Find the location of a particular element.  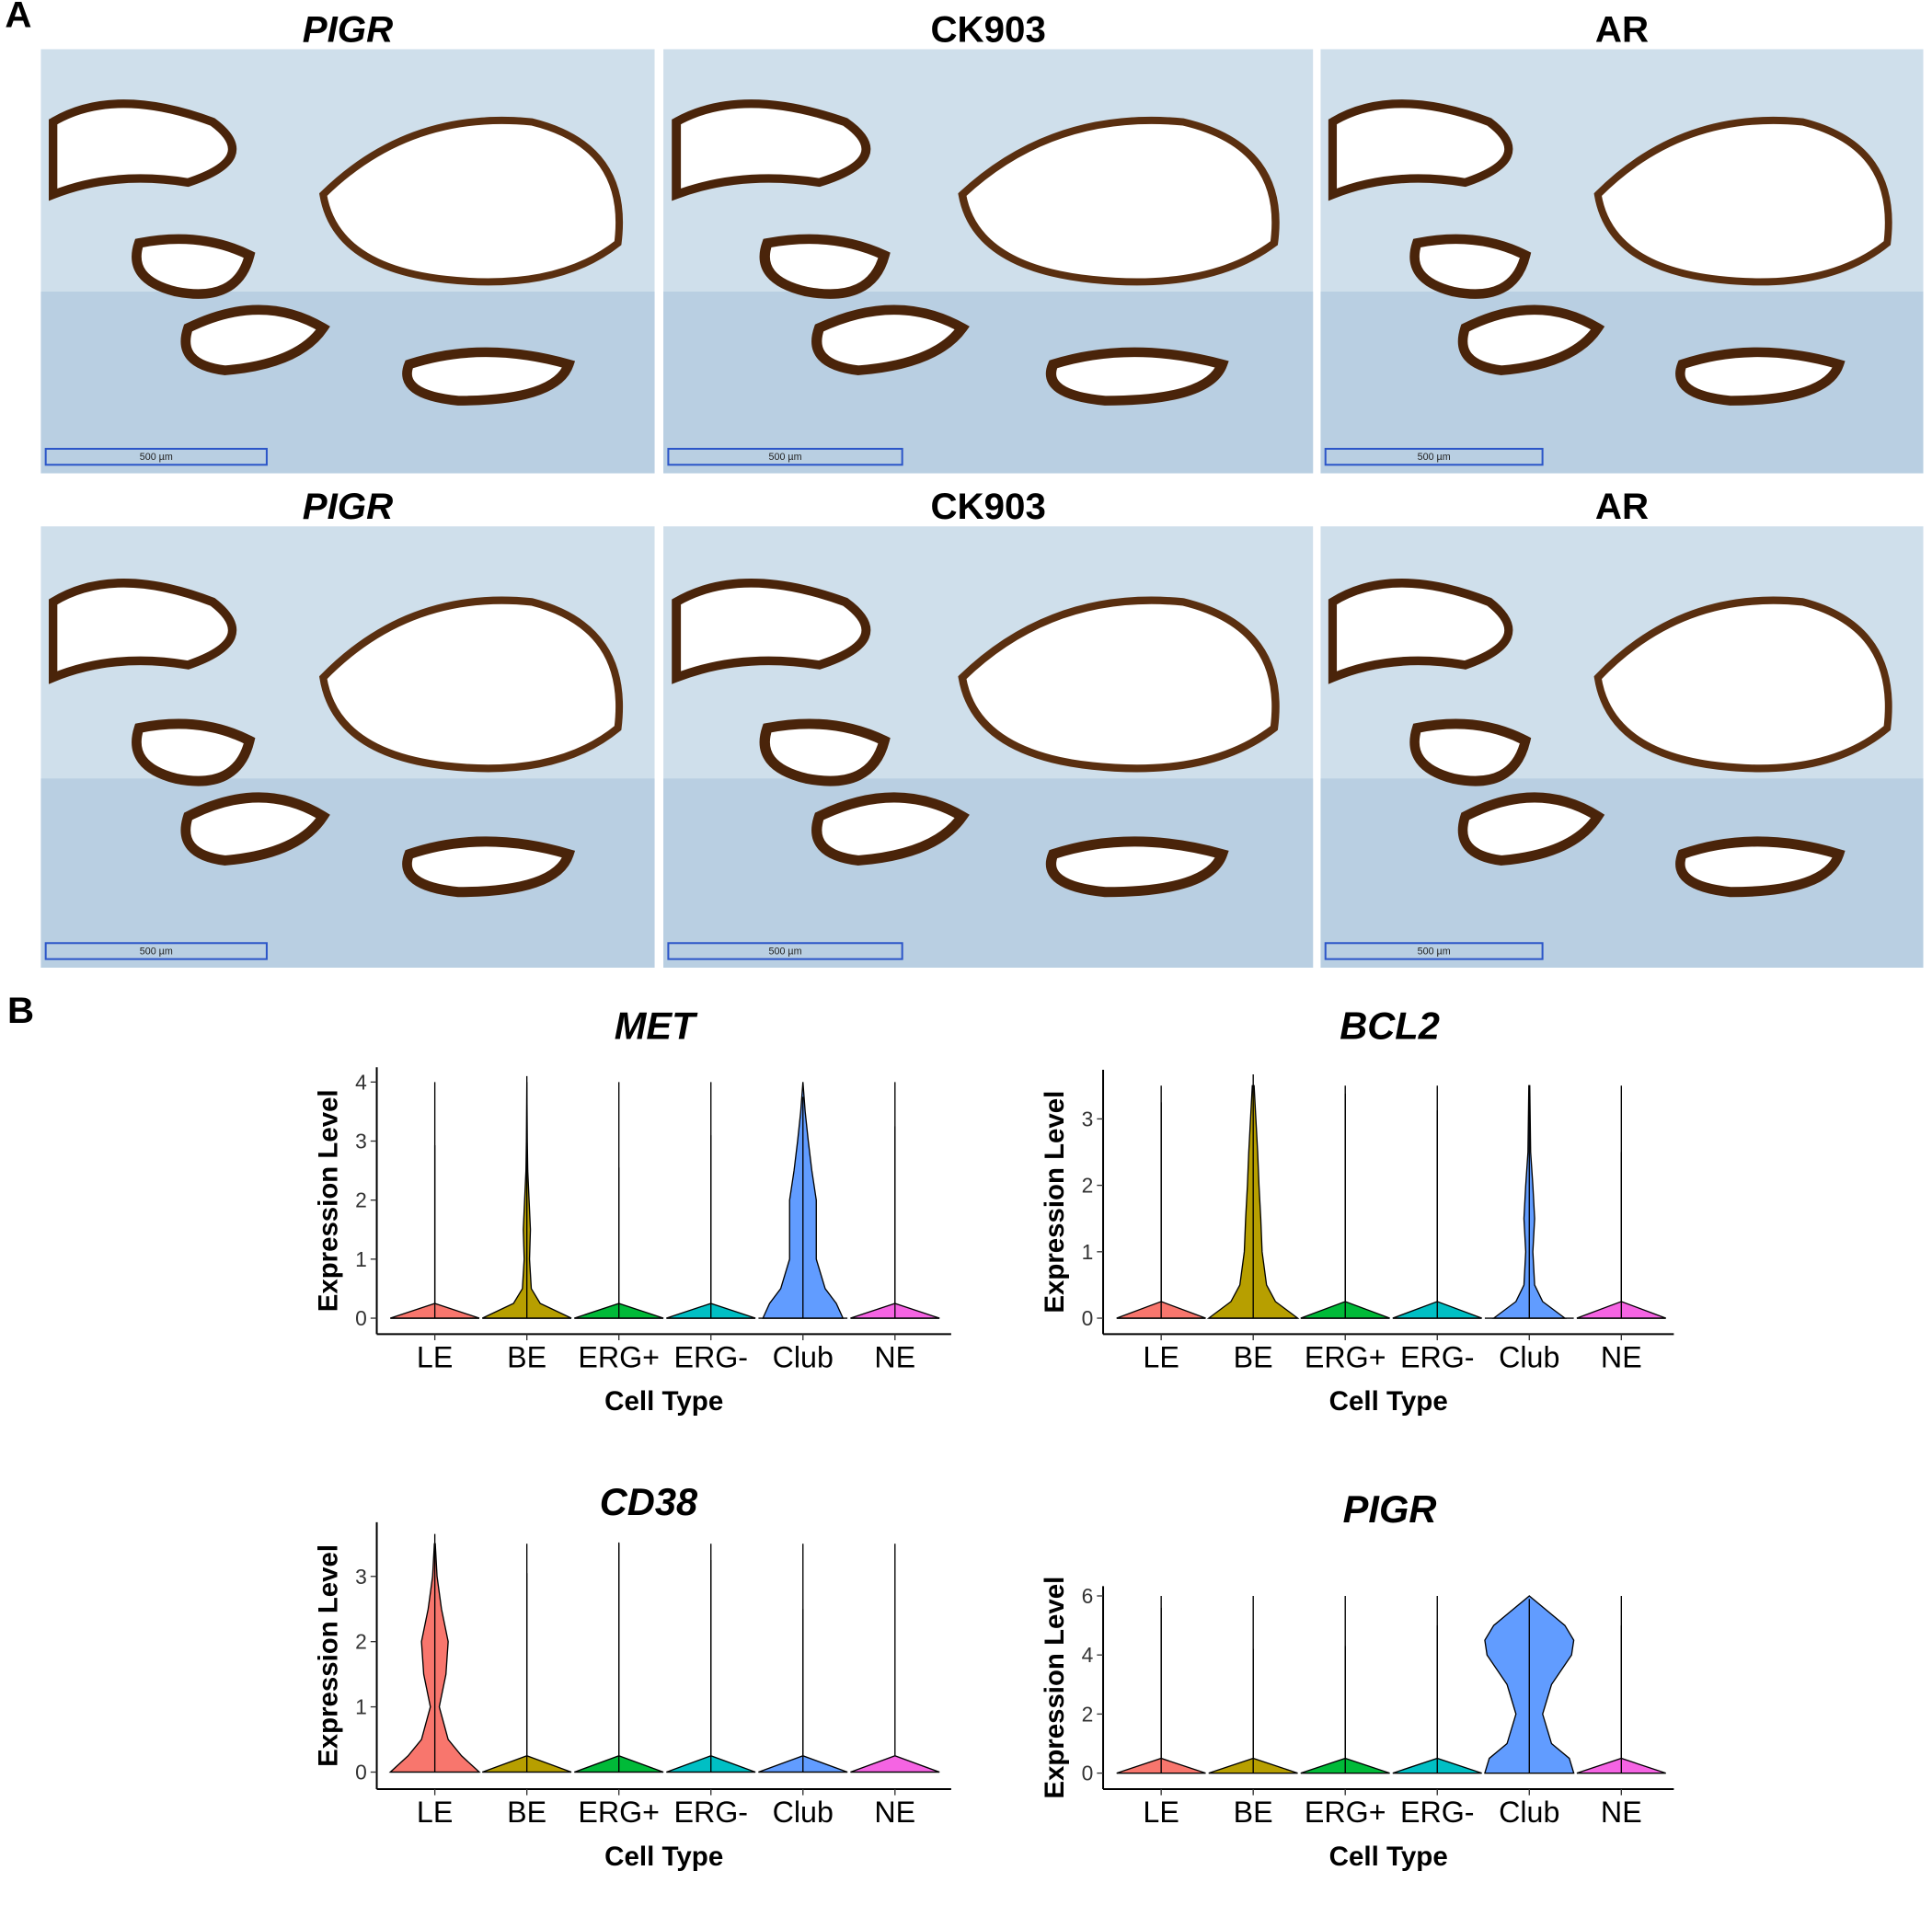

panel-label: A is located at coordinates (18, 17).